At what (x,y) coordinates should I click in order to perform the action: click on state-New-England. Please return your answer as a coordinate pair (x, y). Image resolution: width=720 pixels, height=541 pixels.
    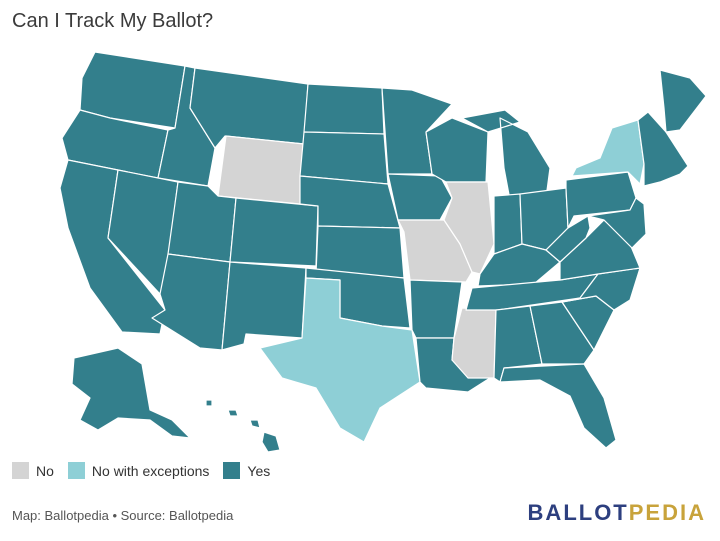
    Looking at the image, I should click on (663, 149).